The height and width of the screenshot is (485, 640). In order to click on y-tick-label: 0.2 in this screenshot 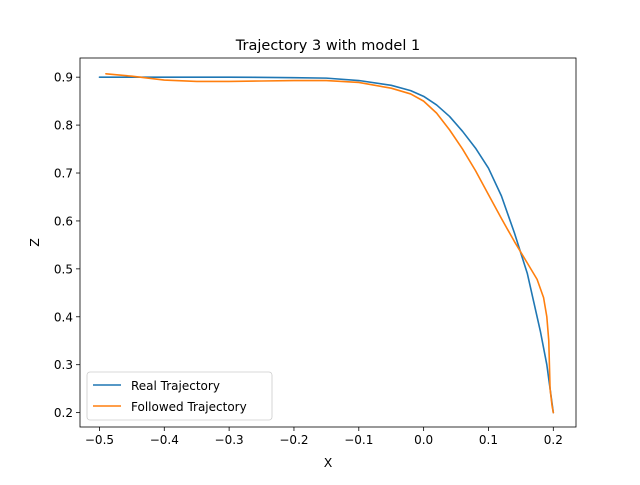, I will do `click(63, 413)`.